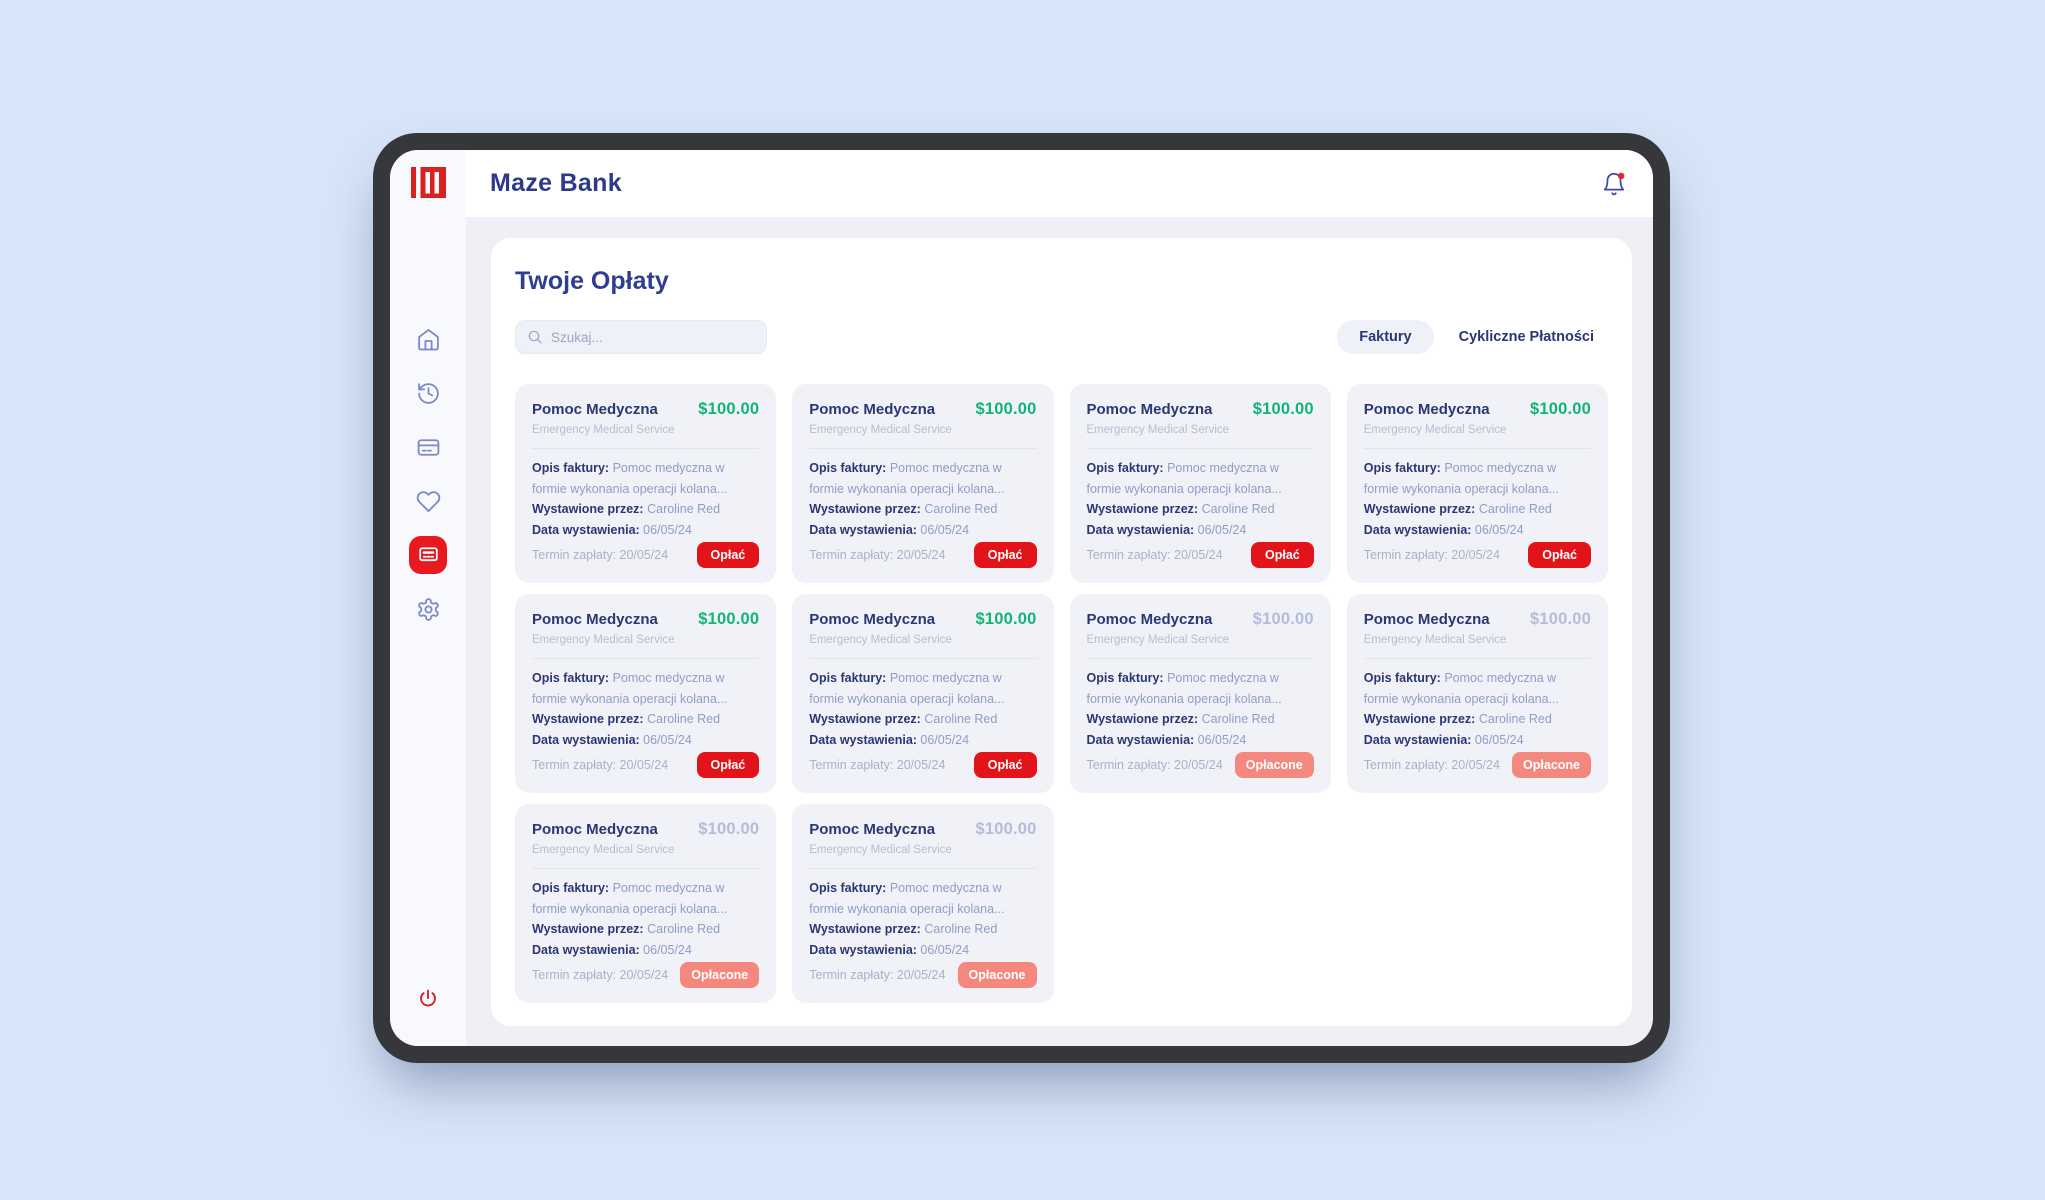  What do you see at coordinates (653, 337) in the screenshot?
I see `search-input` at bounding box center [653, 337].